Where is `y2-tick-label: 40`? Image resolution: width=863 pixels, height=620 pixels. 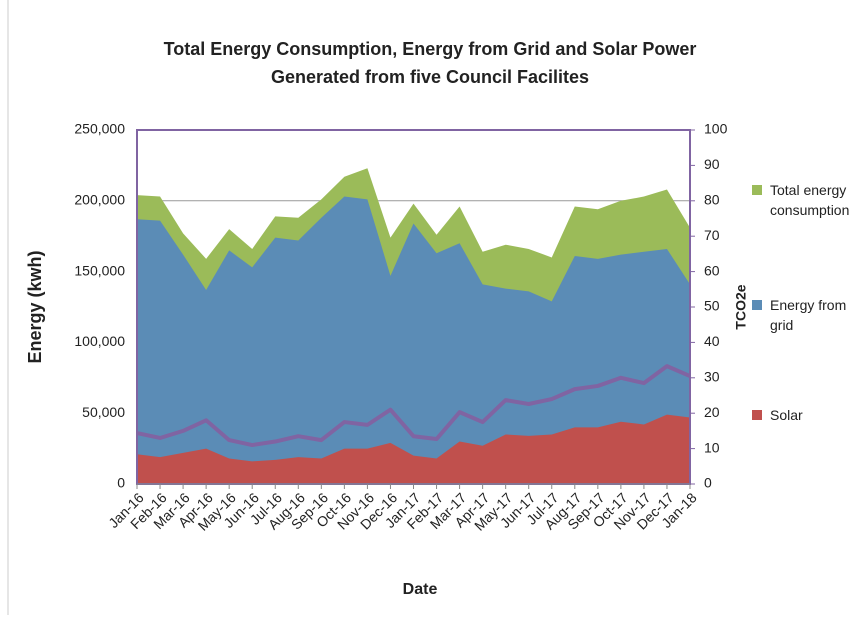 y2-tick-label: 40 is located at coordinates (712, 341).